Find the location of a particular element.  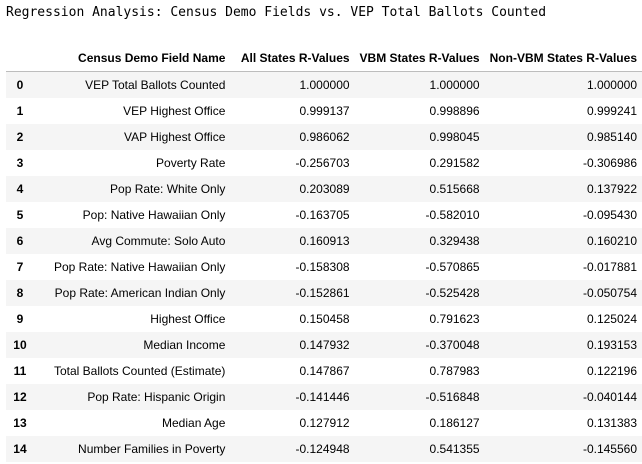

cell-all-states: -0.158308 is located at coordinates (322, 267).